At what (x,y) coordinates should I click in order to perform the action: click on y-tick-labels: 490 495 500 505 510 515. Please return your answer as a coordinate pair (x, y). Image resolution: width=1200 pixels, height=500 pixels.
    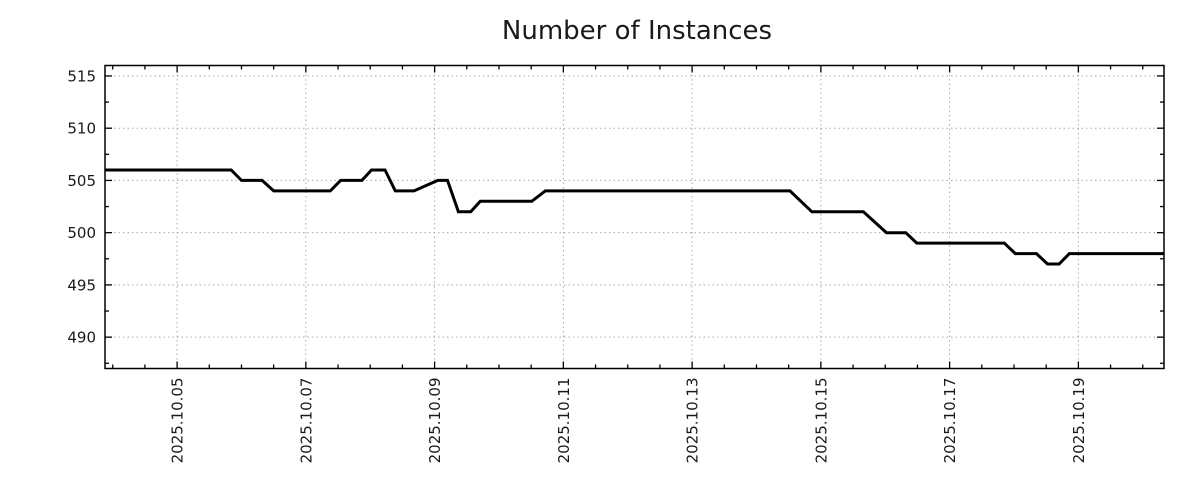
    Looking at the image, I should click on (81, 206).